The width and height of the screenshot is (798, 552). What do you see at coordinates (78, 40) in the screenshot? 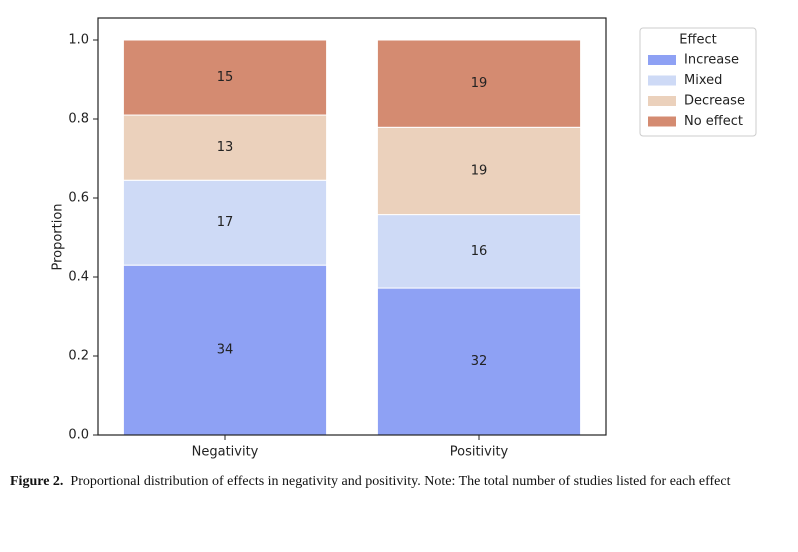
I see `y-tick-label: 1.0` at bounding box center [78, 40].